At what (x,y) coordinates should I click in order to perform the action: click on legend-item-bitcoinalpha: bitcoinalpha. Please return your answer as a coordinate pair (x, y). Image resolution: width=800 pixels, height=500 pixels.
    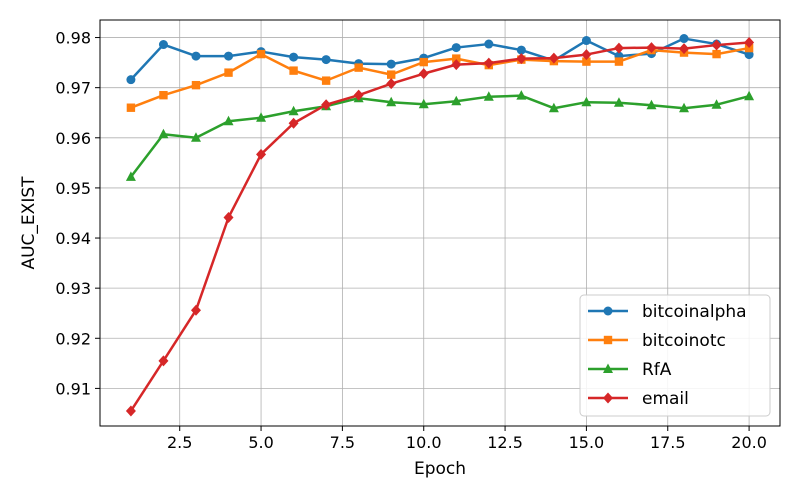
    Looking at the image, I should click on (667, 312).